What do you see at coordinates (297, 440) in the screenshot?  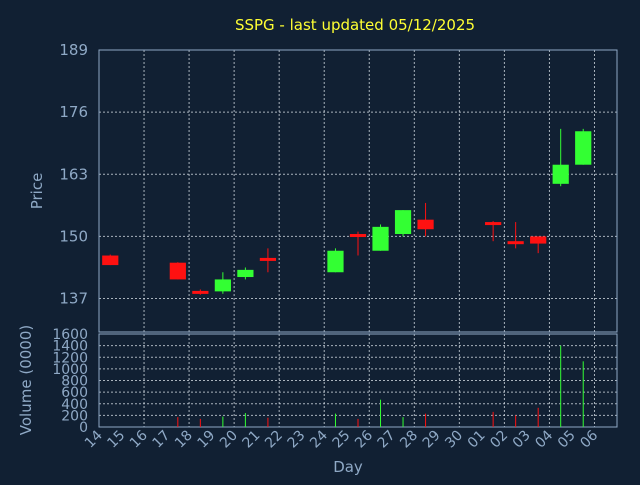 I see `day-tick-label: 23` at bounding box center [297, 440].